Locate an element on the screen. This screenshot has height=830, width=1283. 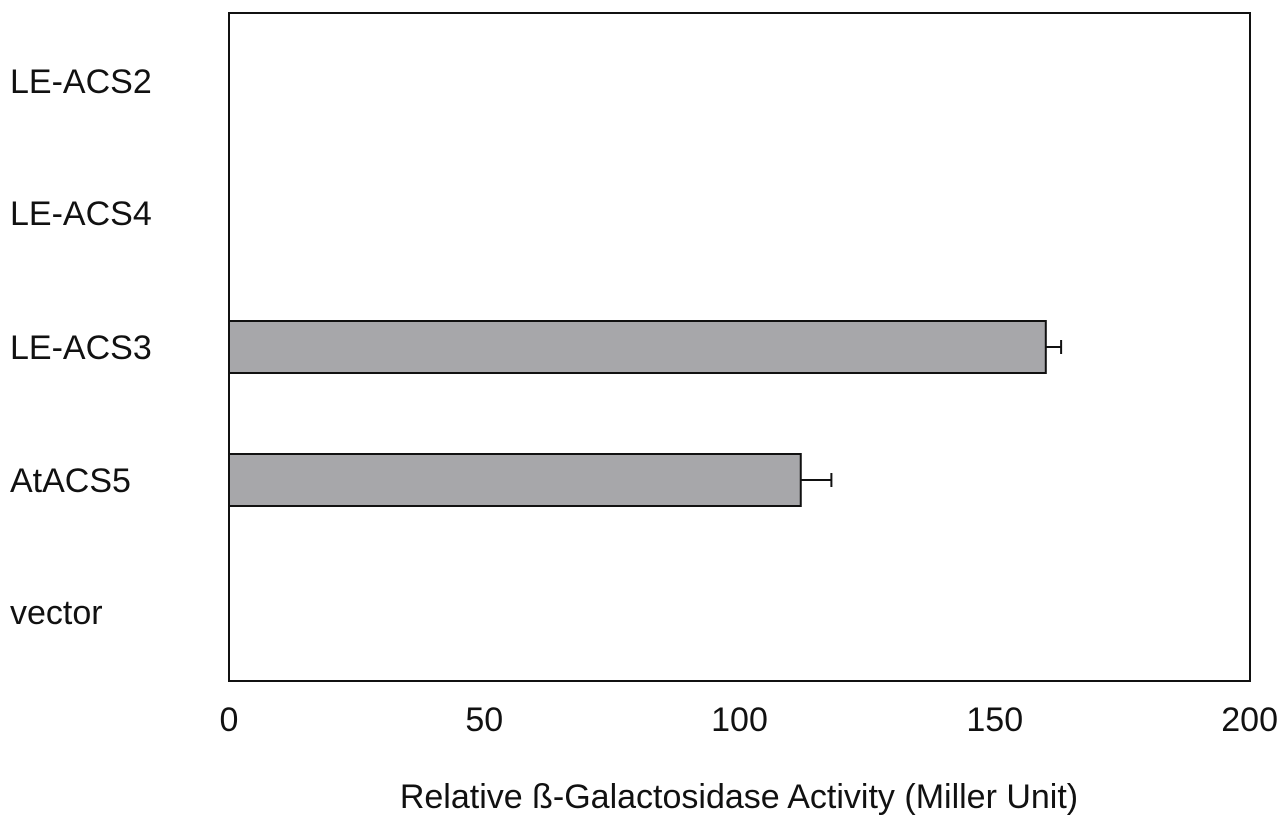
error-bars-layer is located at coordinates (931, 413).